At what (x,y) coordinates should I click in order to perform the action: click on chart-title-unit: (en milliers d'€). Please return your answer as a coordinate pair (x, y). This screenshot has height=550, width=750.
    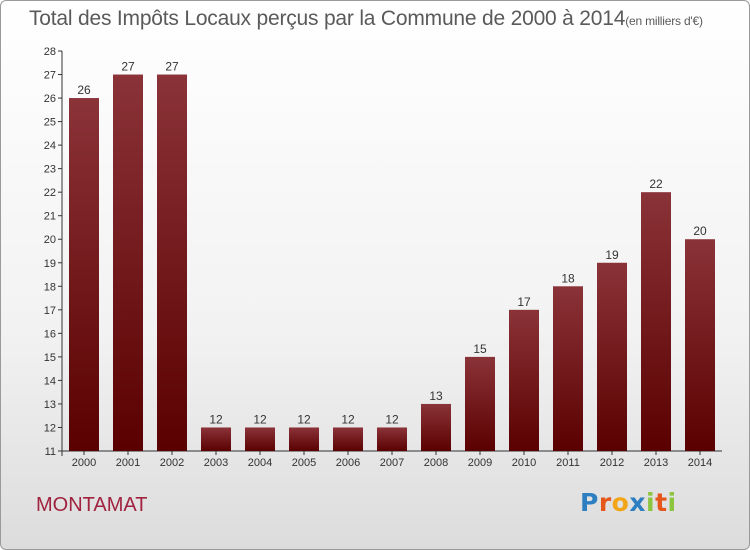
    Looking at the image, I should click on (664, 21).